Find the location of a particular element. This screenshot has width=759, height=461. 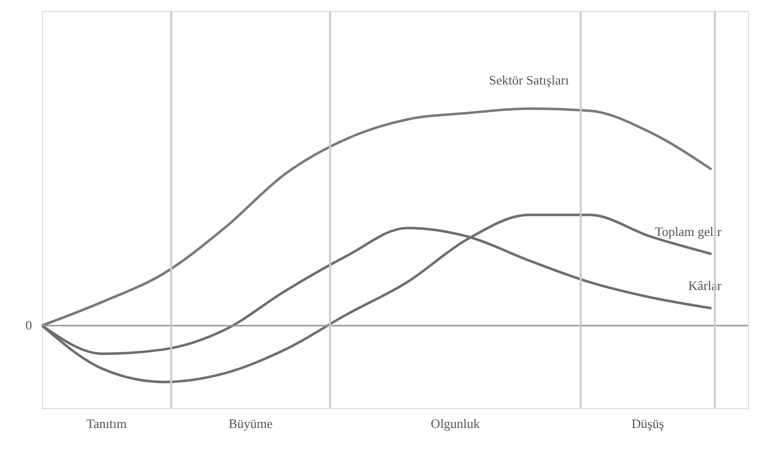

ref-line-label: 0 is located at coordinates (29, 325).